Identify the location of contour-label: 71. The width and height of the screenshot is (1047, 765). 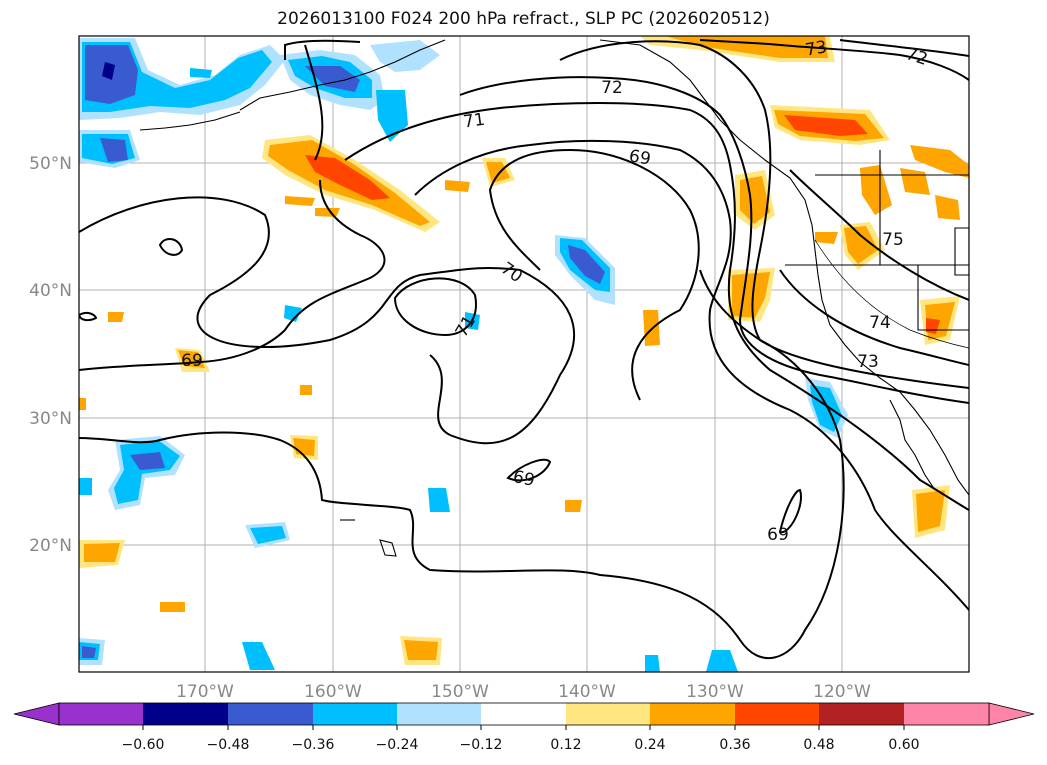
(474, 121).